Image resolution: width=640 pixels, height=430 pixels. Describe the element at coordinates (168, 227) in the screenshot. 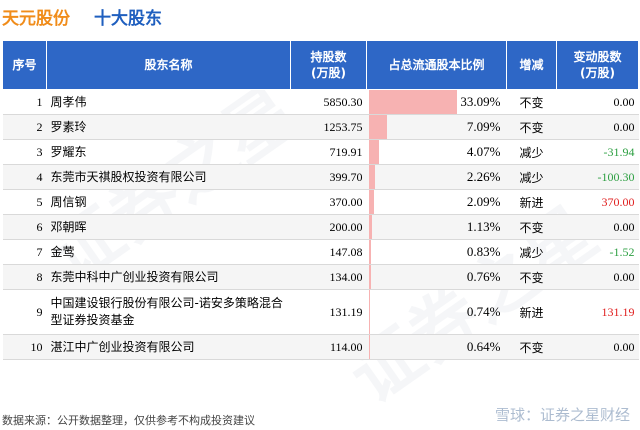

I see `shareholder-name: 邓朝晖` at that location.